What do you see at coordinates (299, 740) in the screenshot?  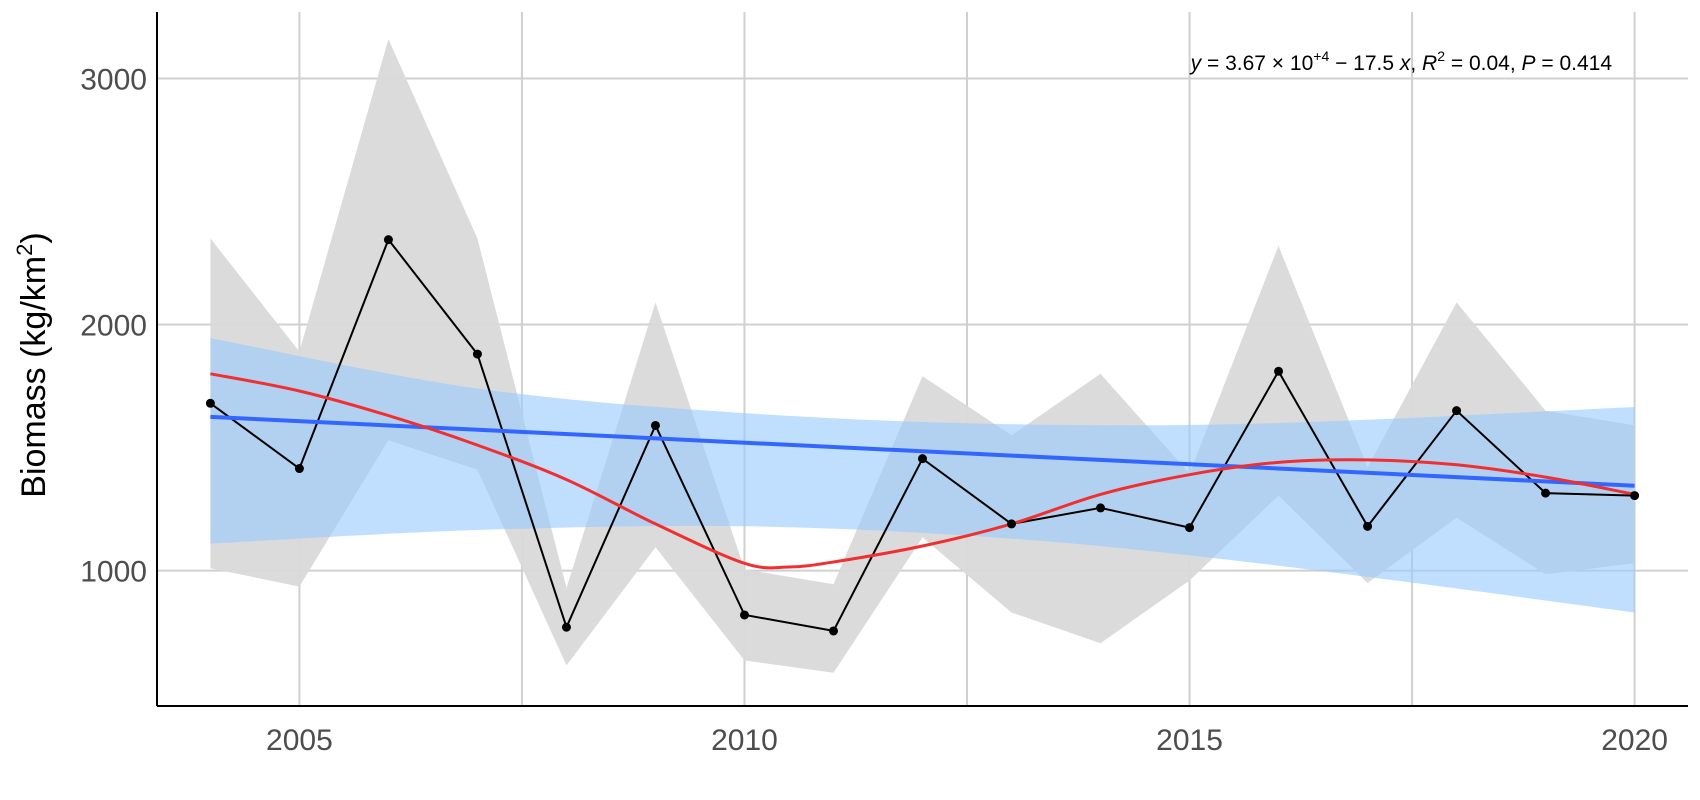 I see `x-tick-label: 2005` at bounding box center [299, 740].